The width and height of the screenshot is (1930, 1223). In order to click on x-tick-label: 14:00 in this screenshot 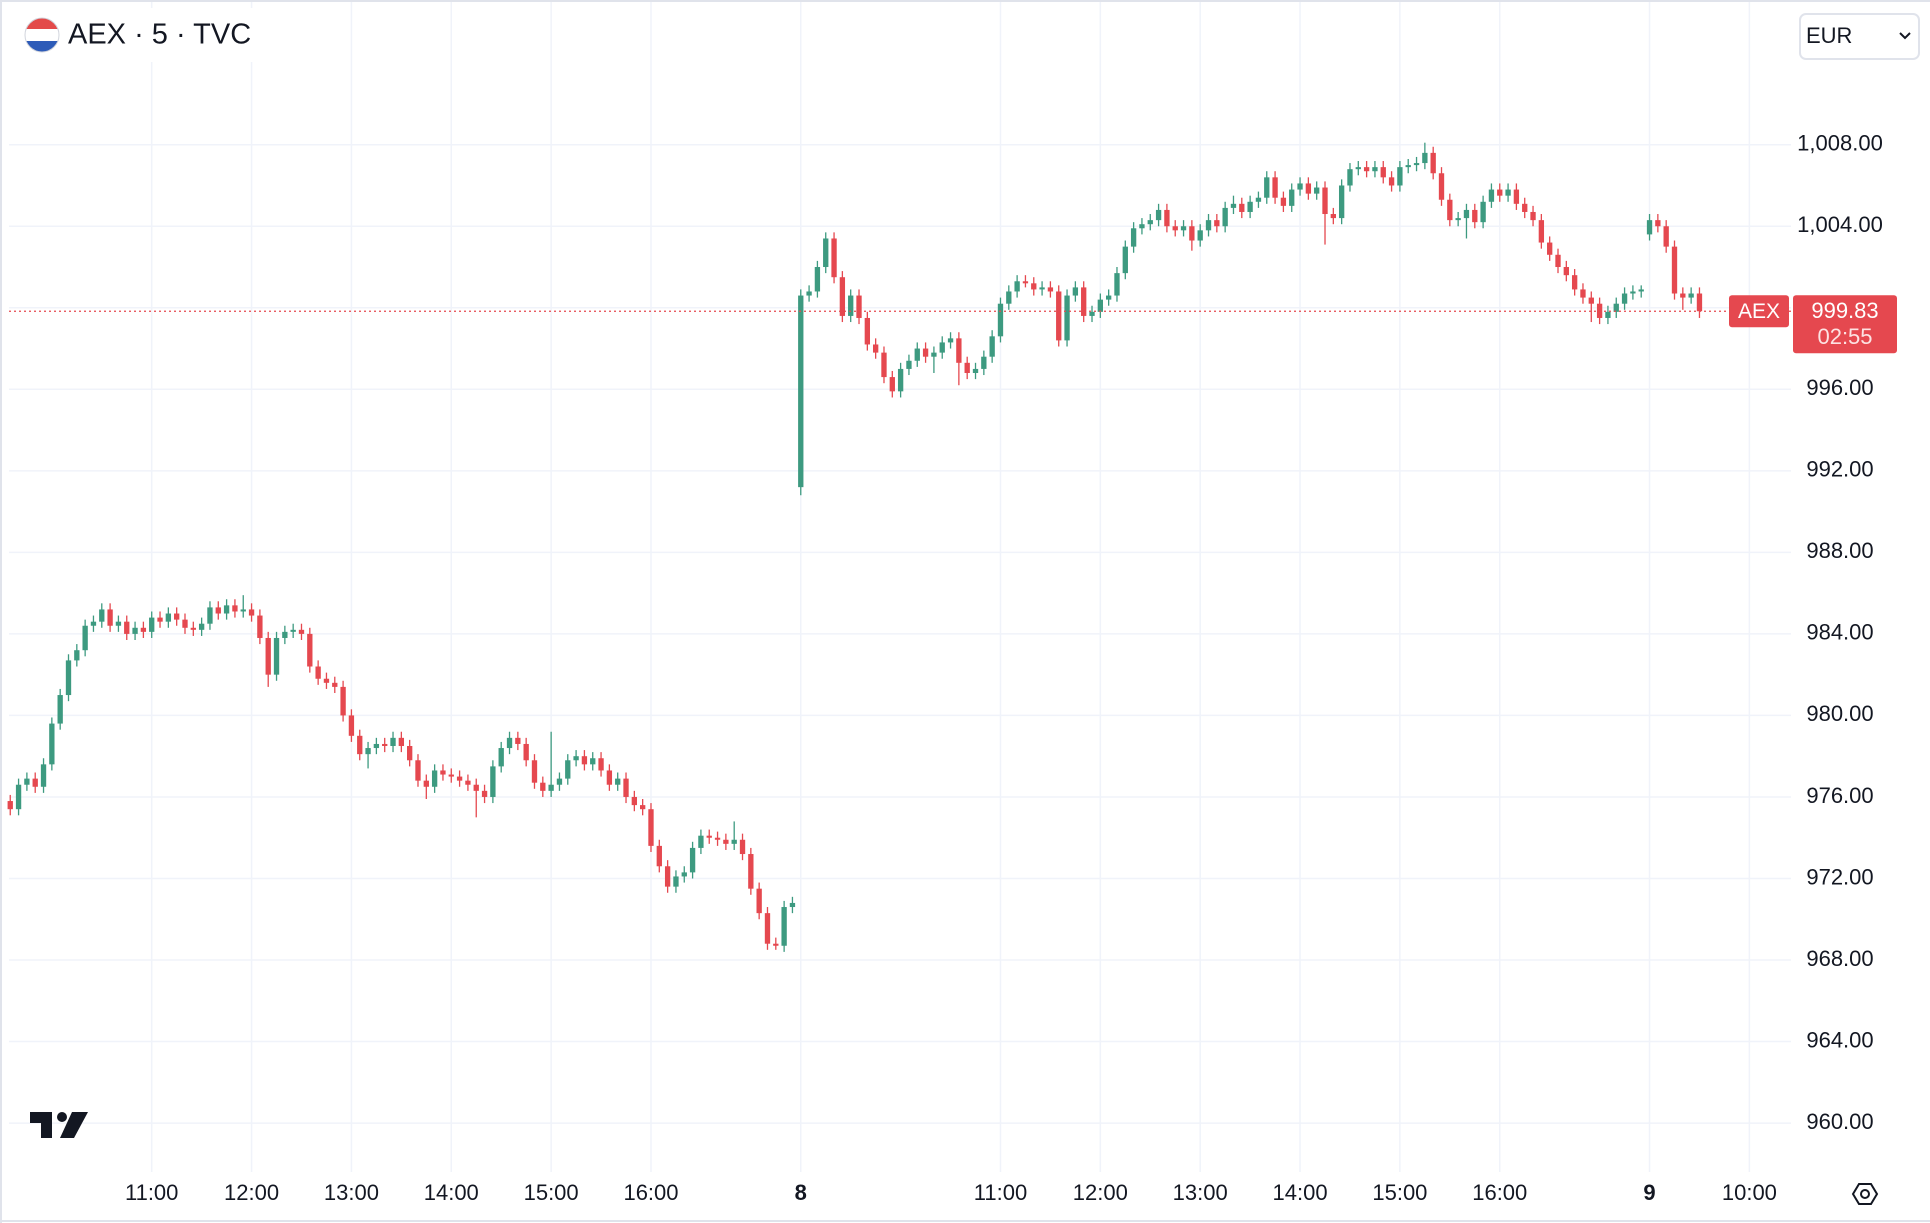, I will do `click(1300, 1192)`.